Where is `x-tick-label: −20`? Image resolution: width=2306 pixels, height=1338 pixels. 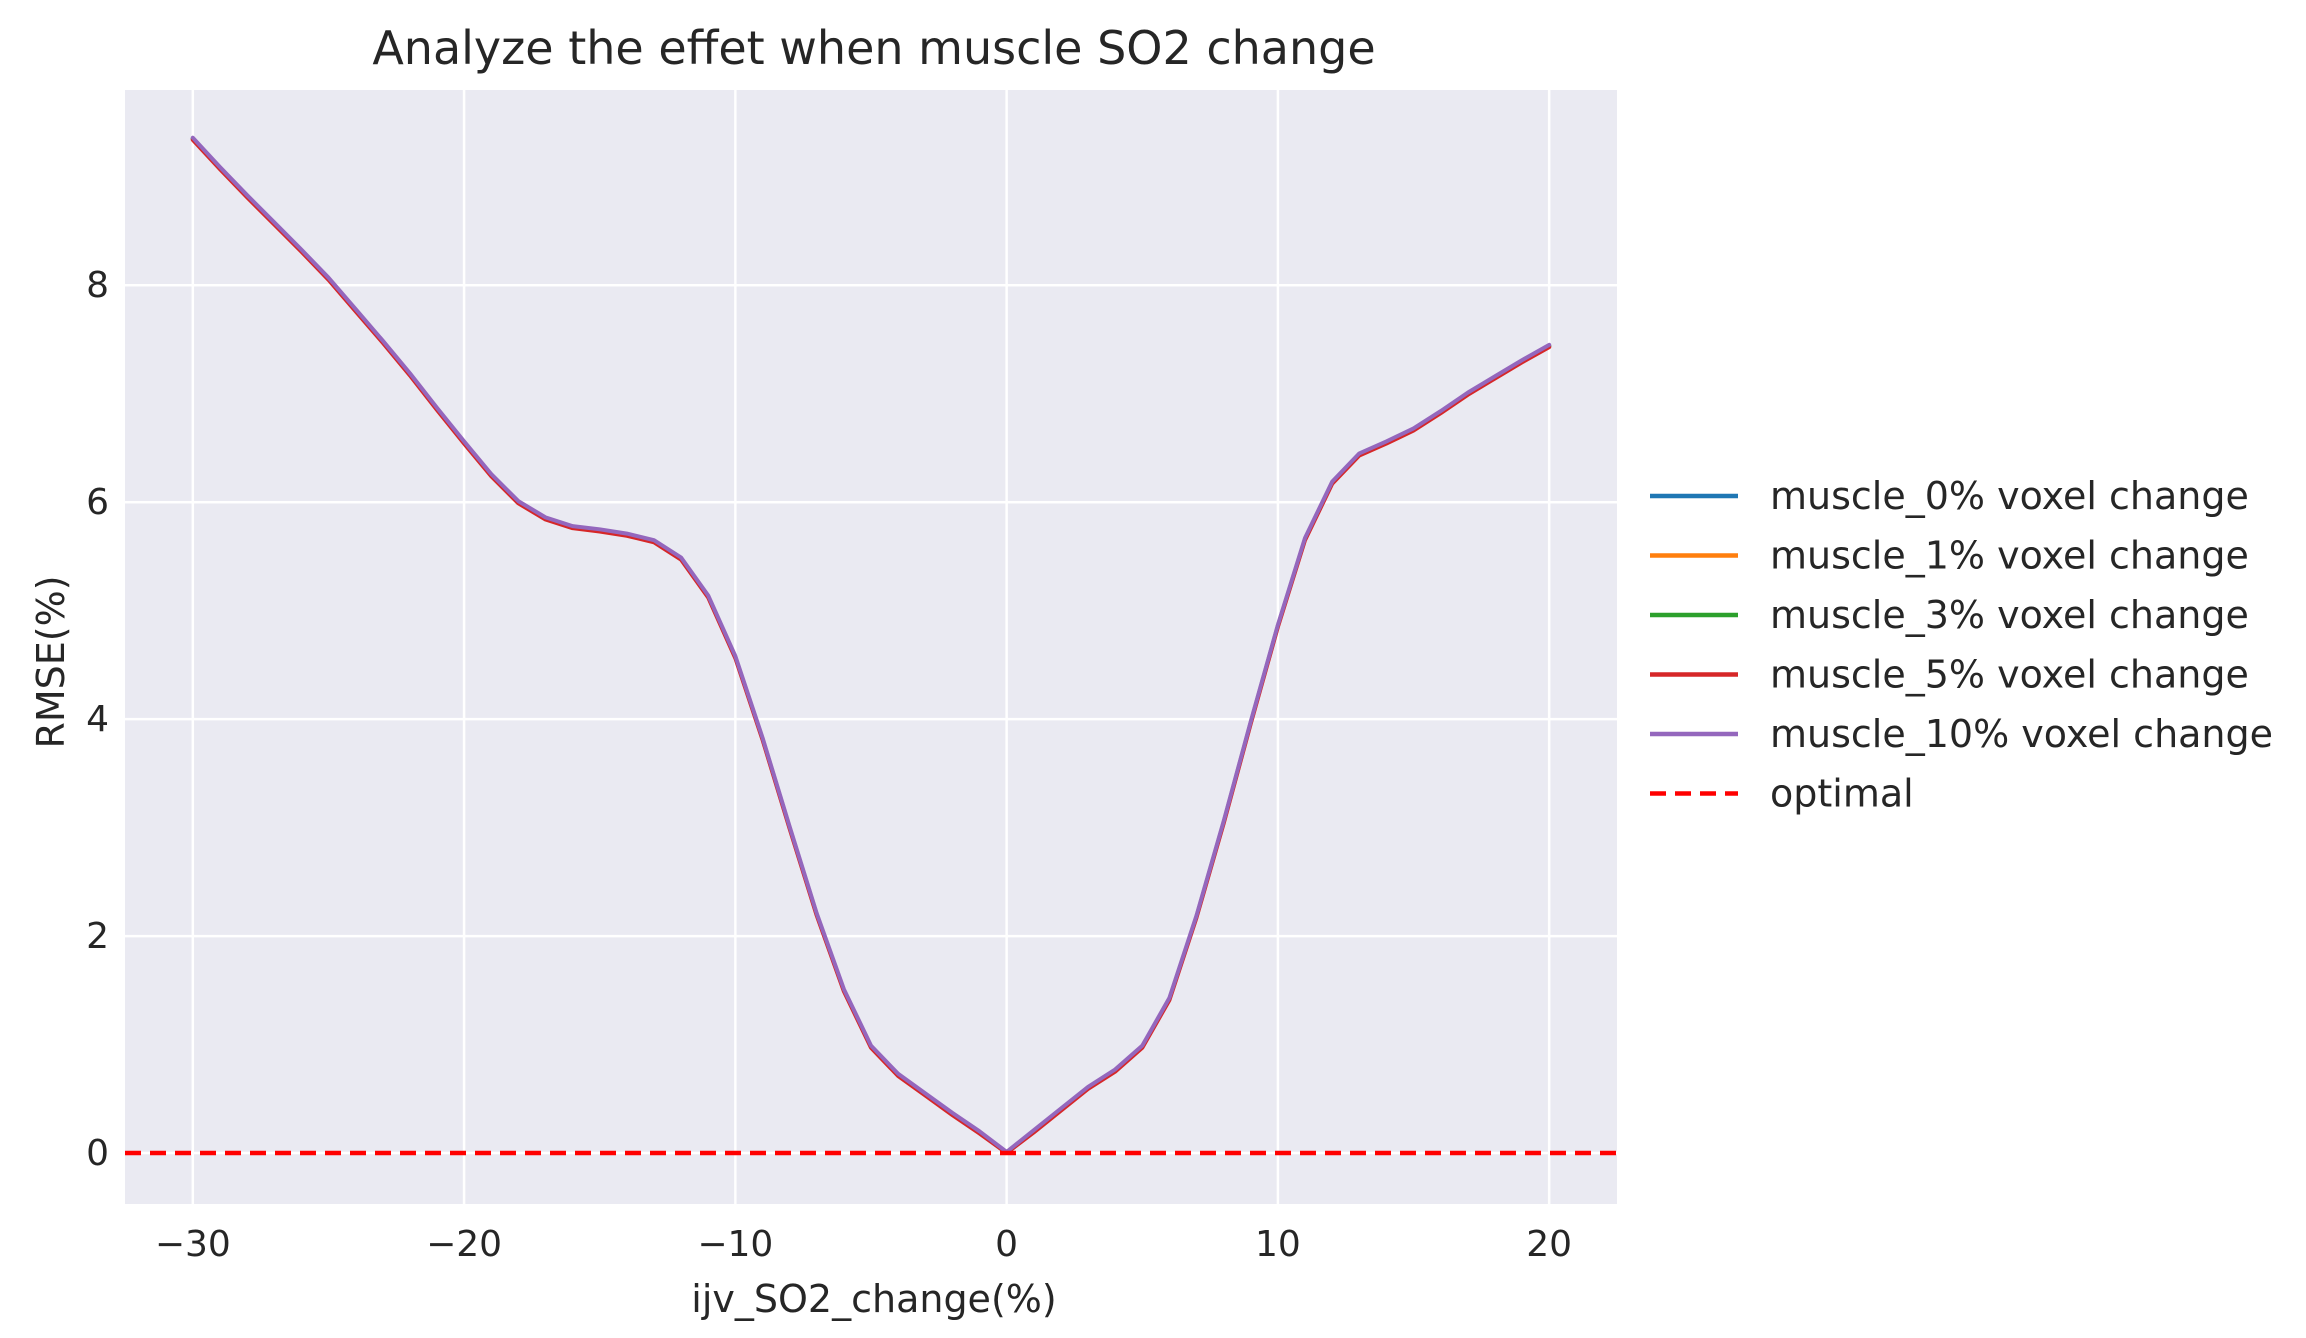
x-tick-label: −20 is located at coordinates (464, 1244).